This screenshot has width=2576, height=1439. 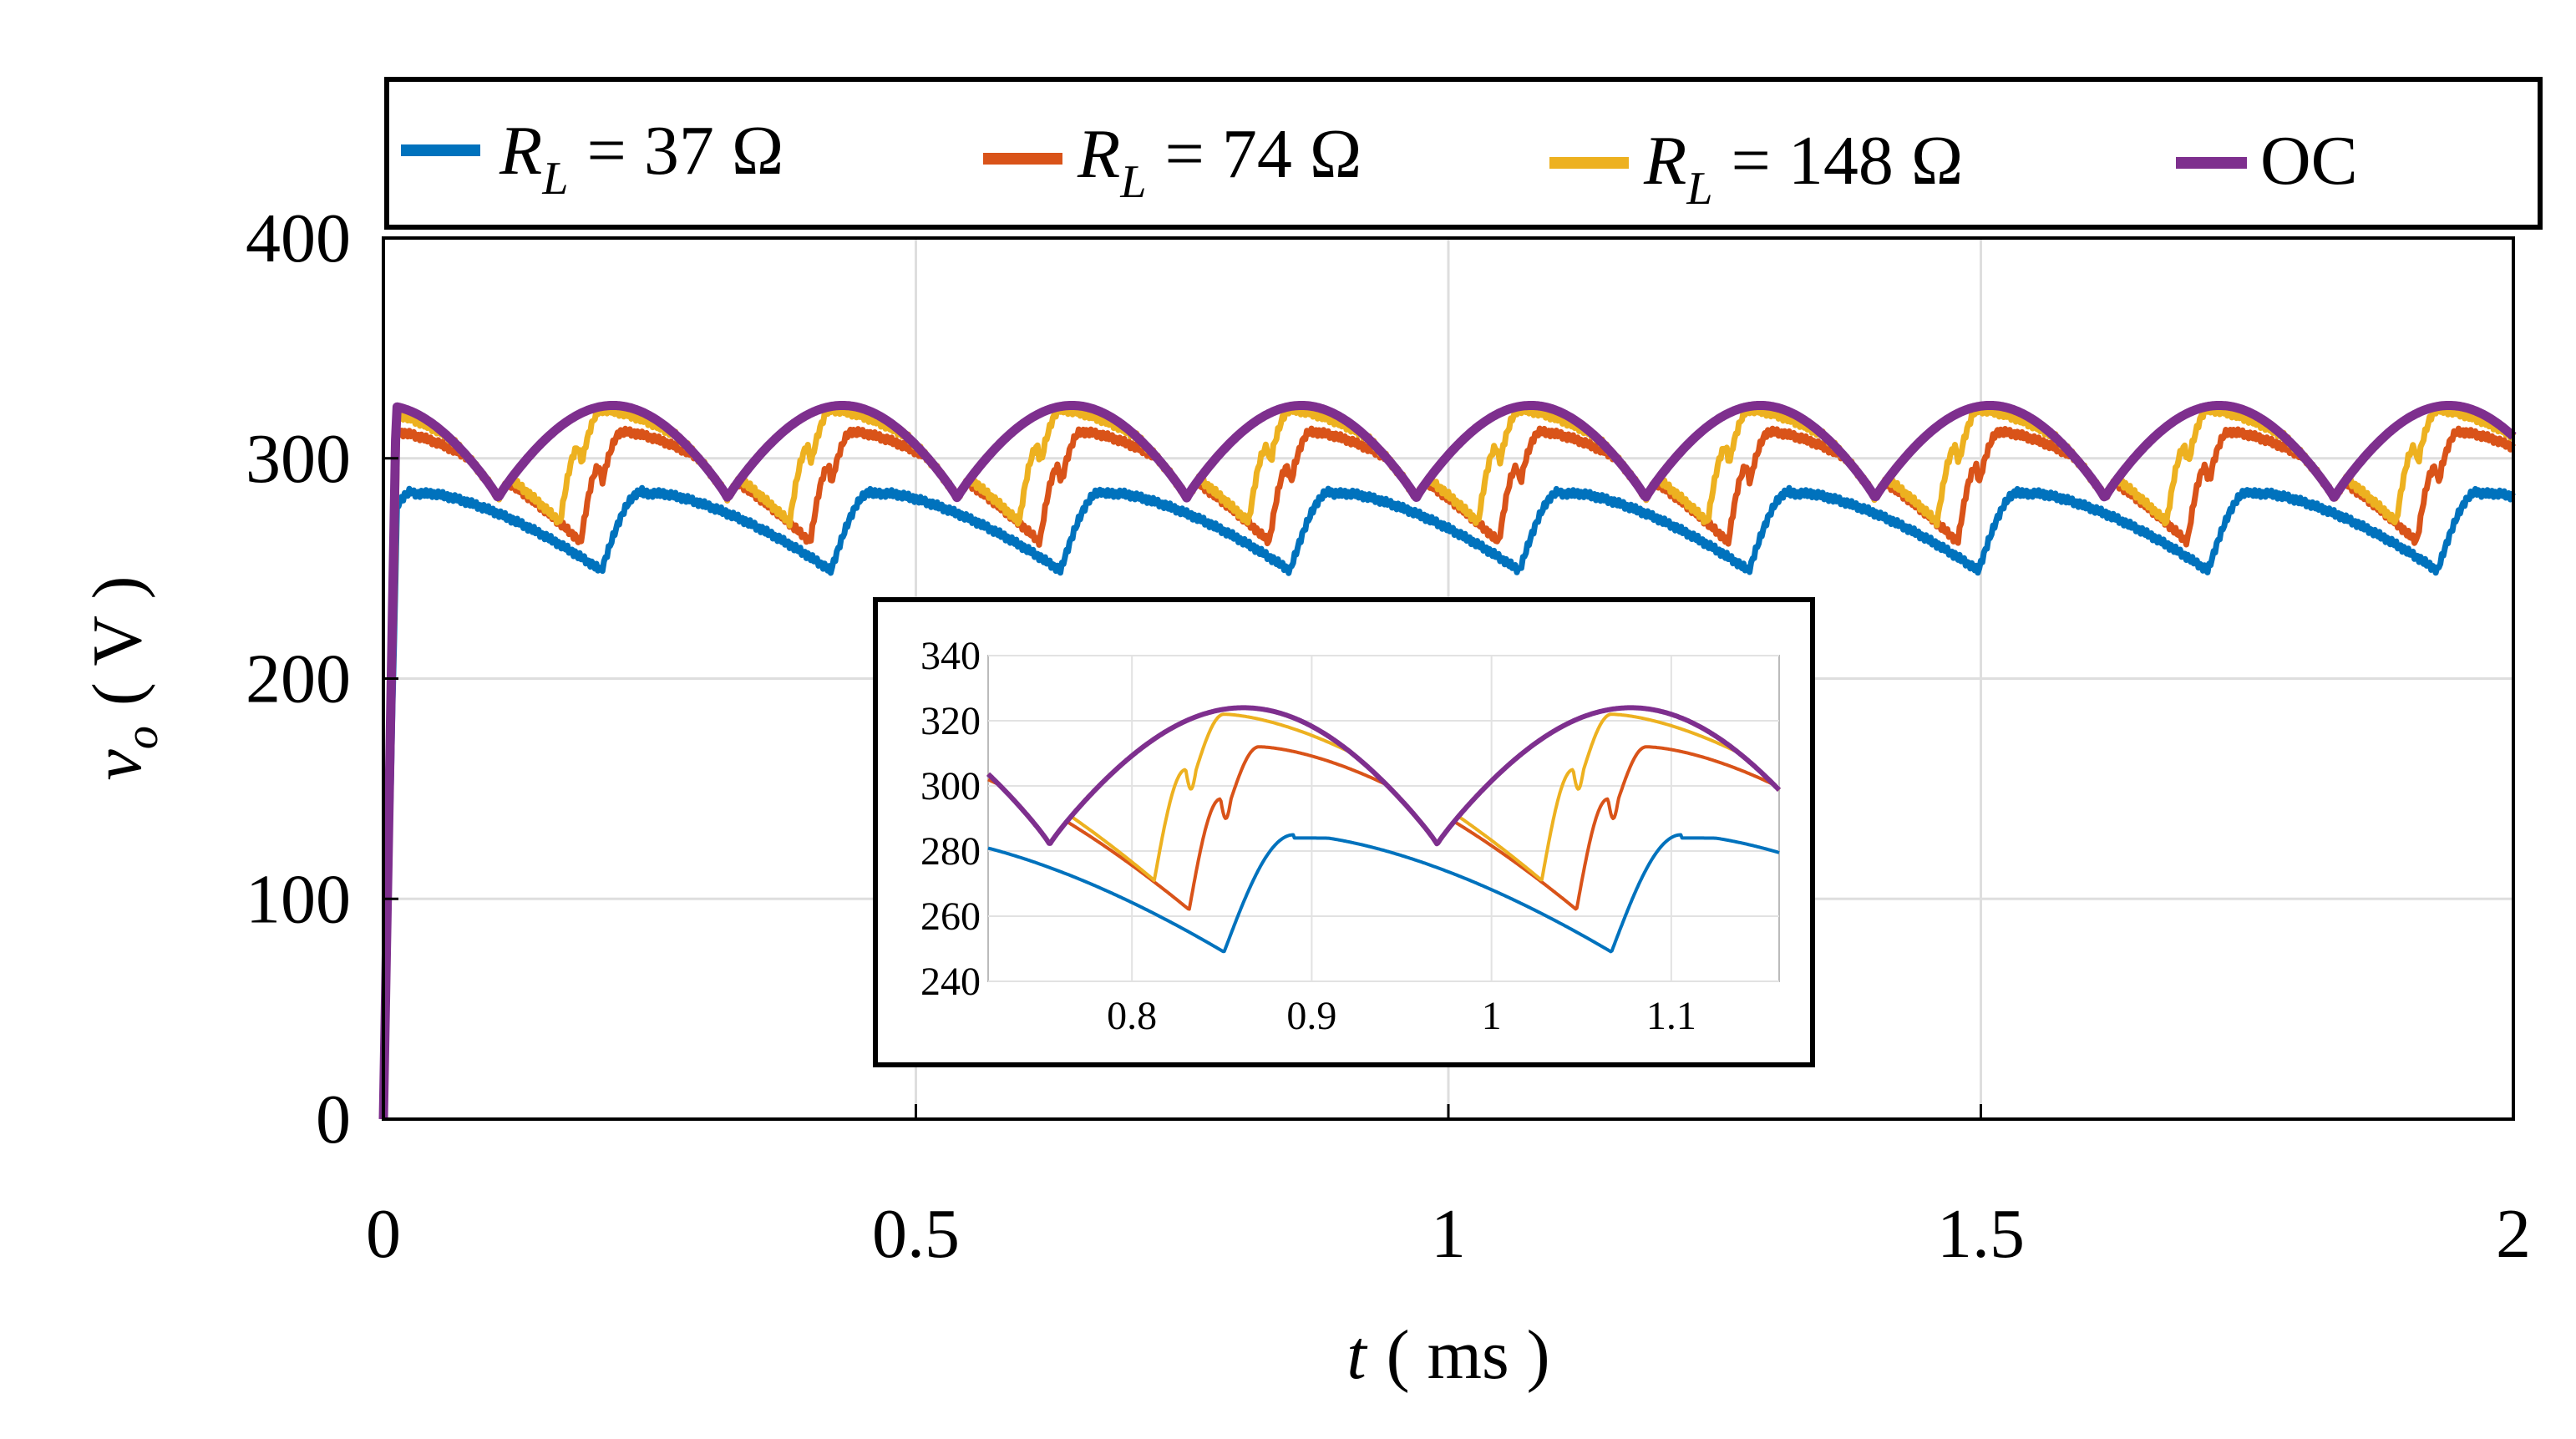 I want to click on inset-xtick-label: 0.9, so click(x=1311, y=1016).